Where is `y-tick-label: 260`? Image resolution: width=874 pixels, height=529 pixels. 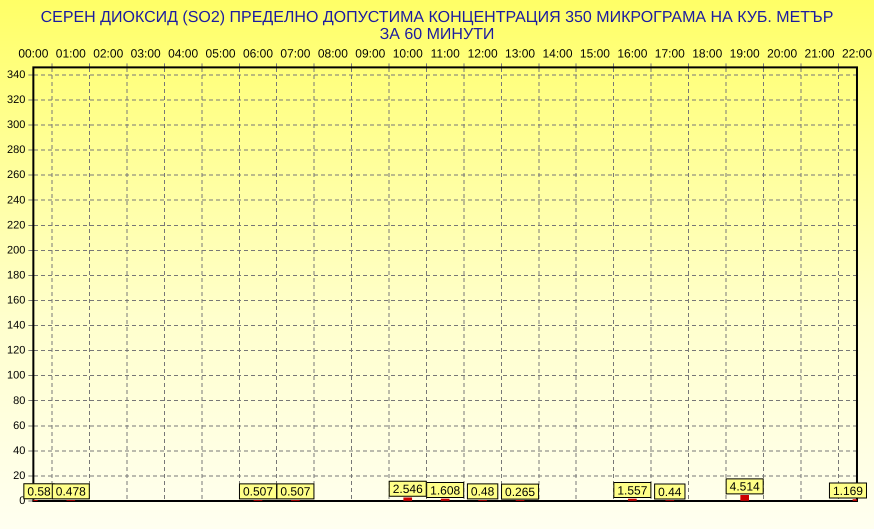 y-tick-label: 260 is located at coordinates (16, 175).